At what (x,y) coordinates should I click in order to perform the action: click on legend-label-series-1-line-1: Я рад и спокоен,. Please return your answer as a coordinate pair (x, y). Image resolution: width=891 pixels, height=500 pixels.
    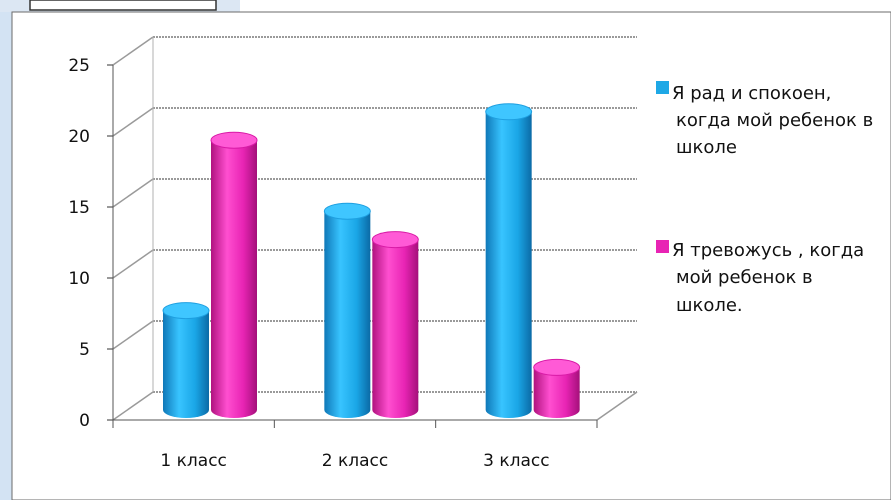
    Looking at the image, I should click on (751, 93).